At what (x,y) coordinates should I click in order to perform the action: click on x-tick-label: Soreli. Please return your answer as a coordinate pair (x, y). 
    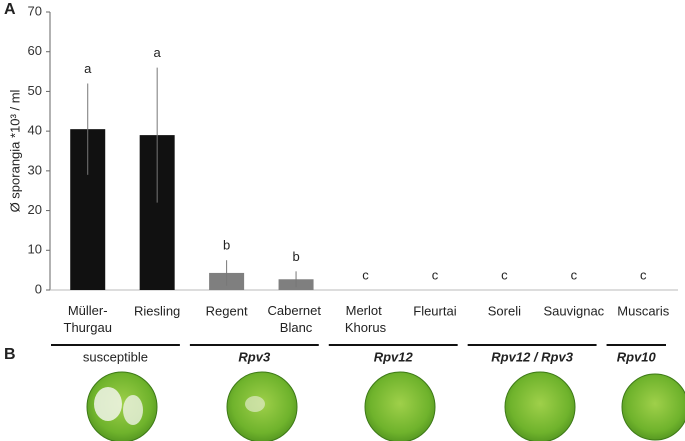
    Looking at the image, I should click on (504, 310).